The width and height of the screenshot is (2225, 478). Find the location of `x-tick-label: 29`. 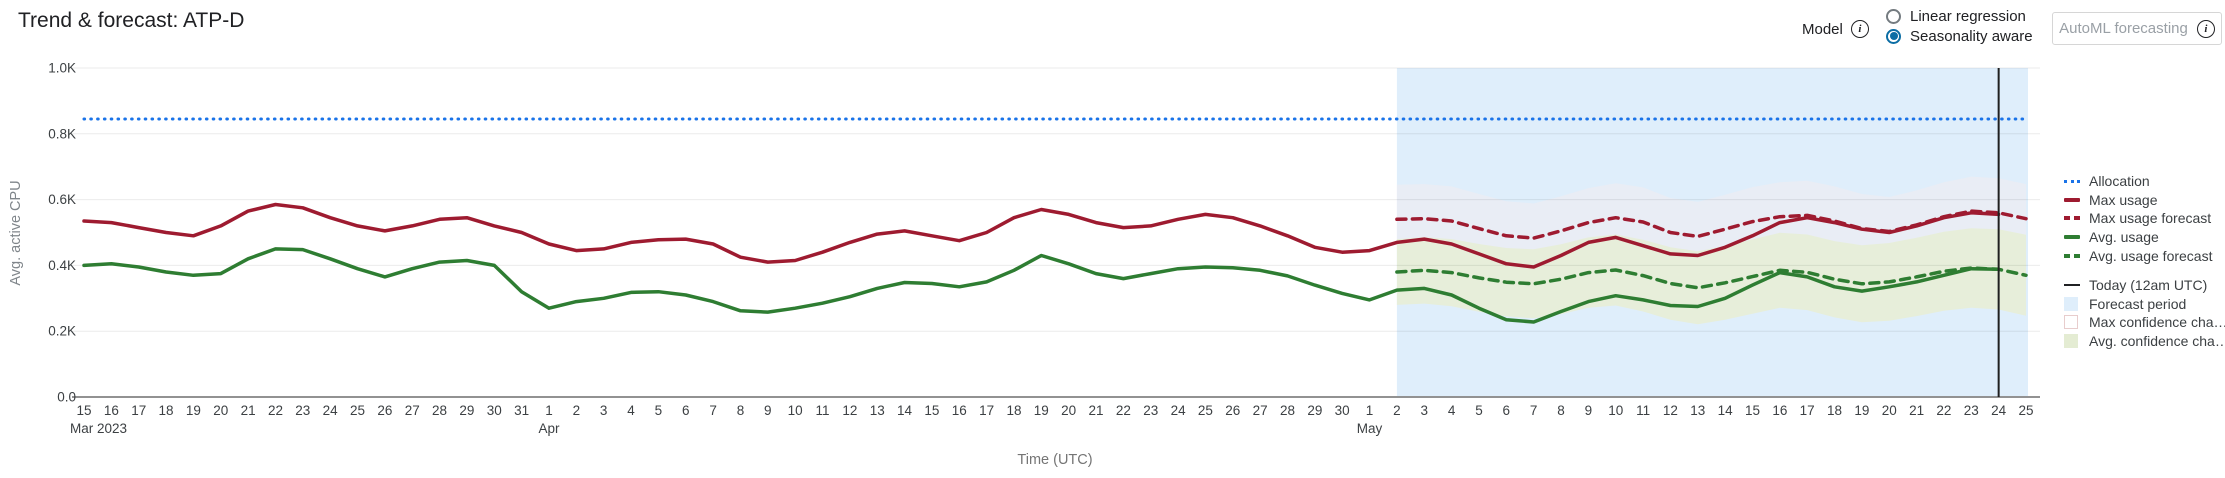

x-tick-label: 29 is located at coordinates (1314, 410).